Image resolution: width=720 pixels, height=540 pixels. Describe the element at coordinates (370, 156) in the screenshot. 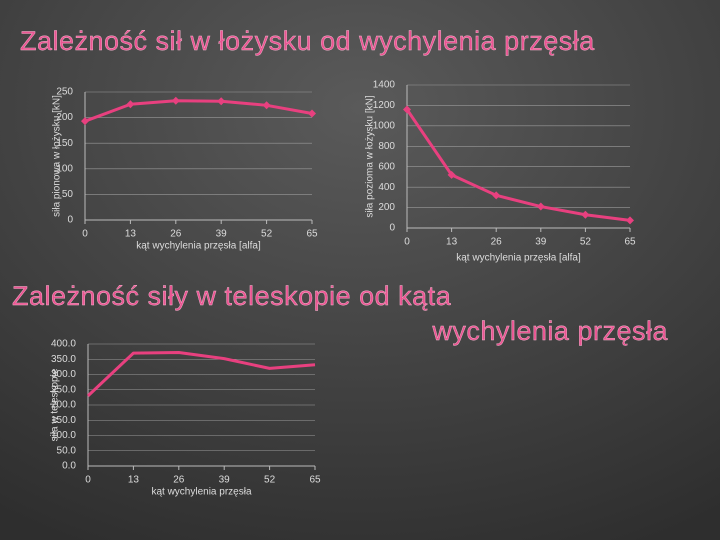

I see `y-axis-label: siła pozioma w łożysku [kN]` at that location.